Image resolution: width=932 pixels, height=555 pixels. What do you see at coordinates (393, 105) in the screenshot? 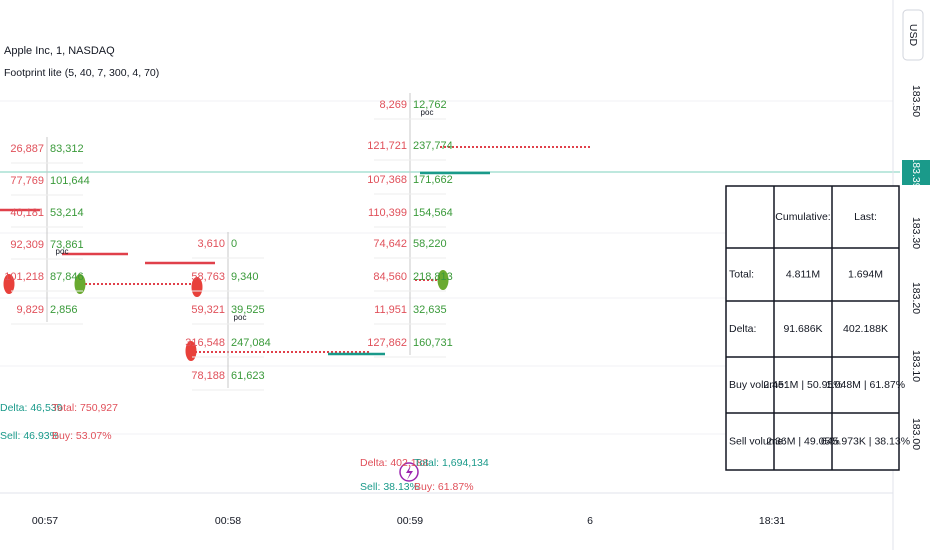
I see `sell-volume: 8,269` at bounding box center [393, 105].